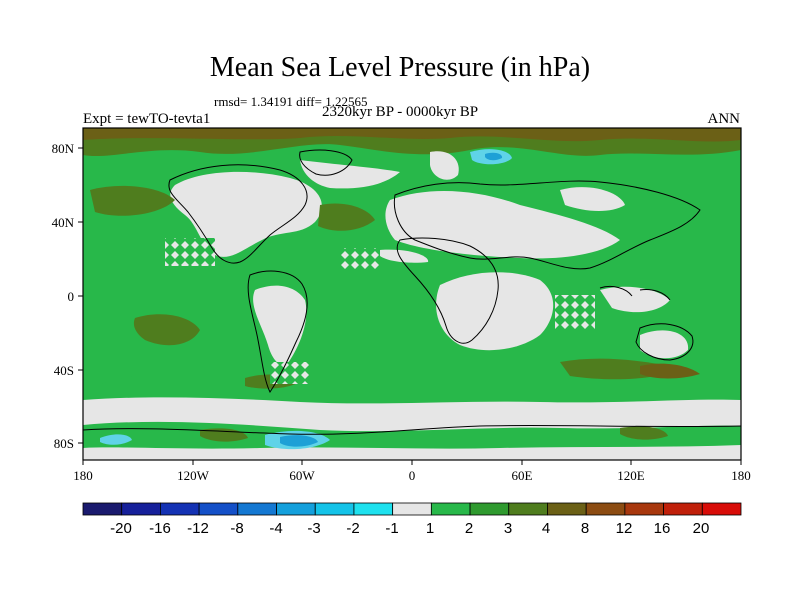  Describe the element at coordinates (662, 528) in the screenshot. I see `colorbar-label: 16` at that location.